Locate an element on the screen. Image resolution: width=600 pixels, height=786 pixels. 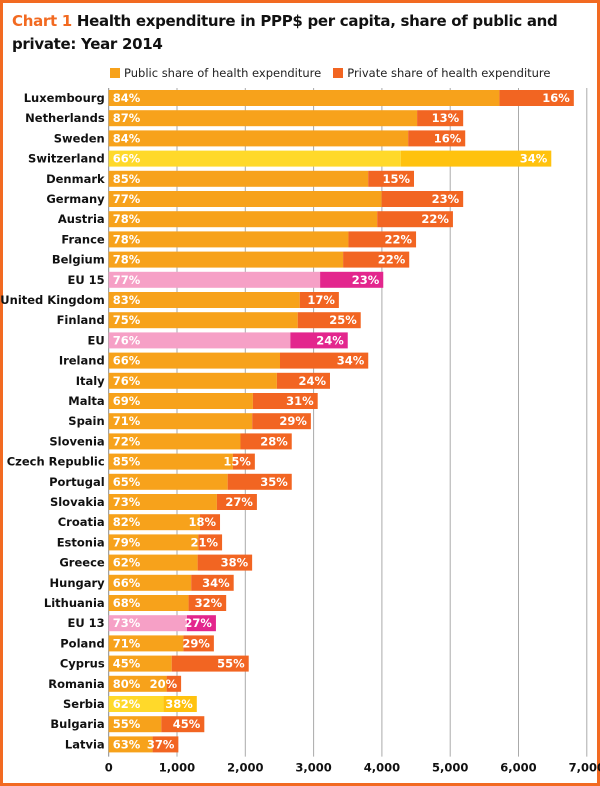
data-label-public: 85% is located at coordinates (127, 462).